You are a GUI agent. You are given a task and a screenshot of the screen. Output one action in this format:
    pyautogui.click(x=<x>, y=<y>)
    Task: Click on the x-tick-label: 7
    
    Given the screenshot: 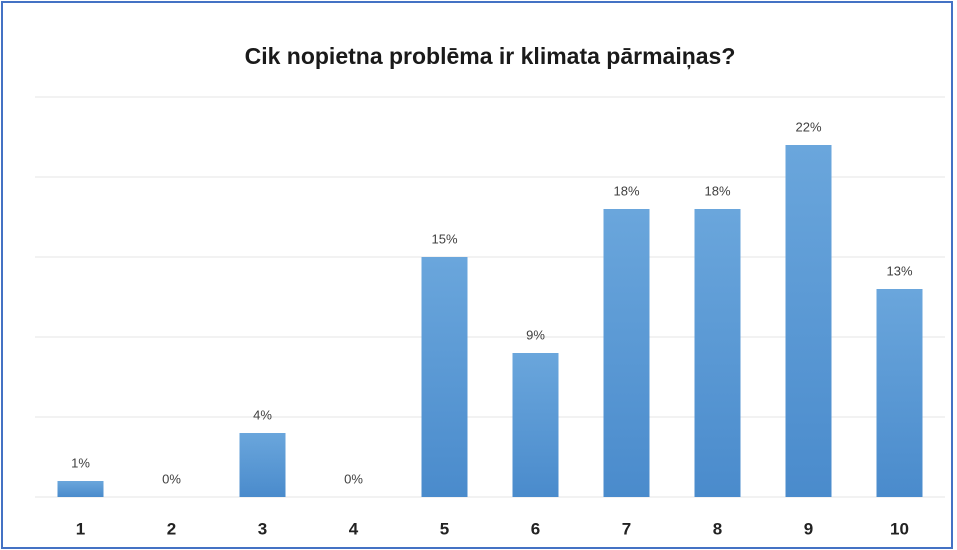 What is the action you would take?
    pyautogui.click(x=626, y=528)
    